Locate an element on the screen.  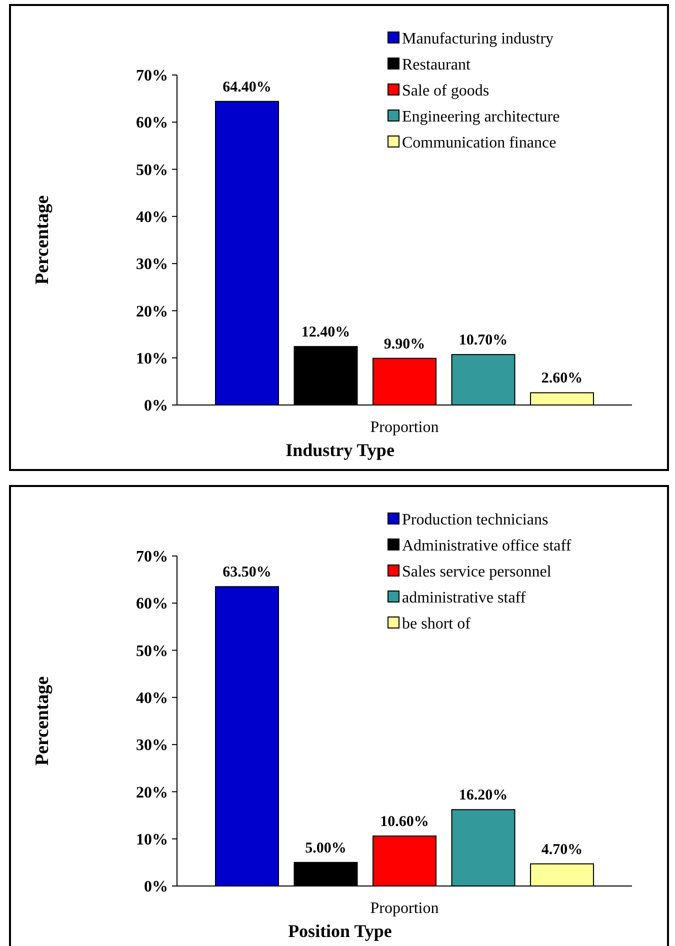
data-label: 10.70% is located at coordinates (483, 340).